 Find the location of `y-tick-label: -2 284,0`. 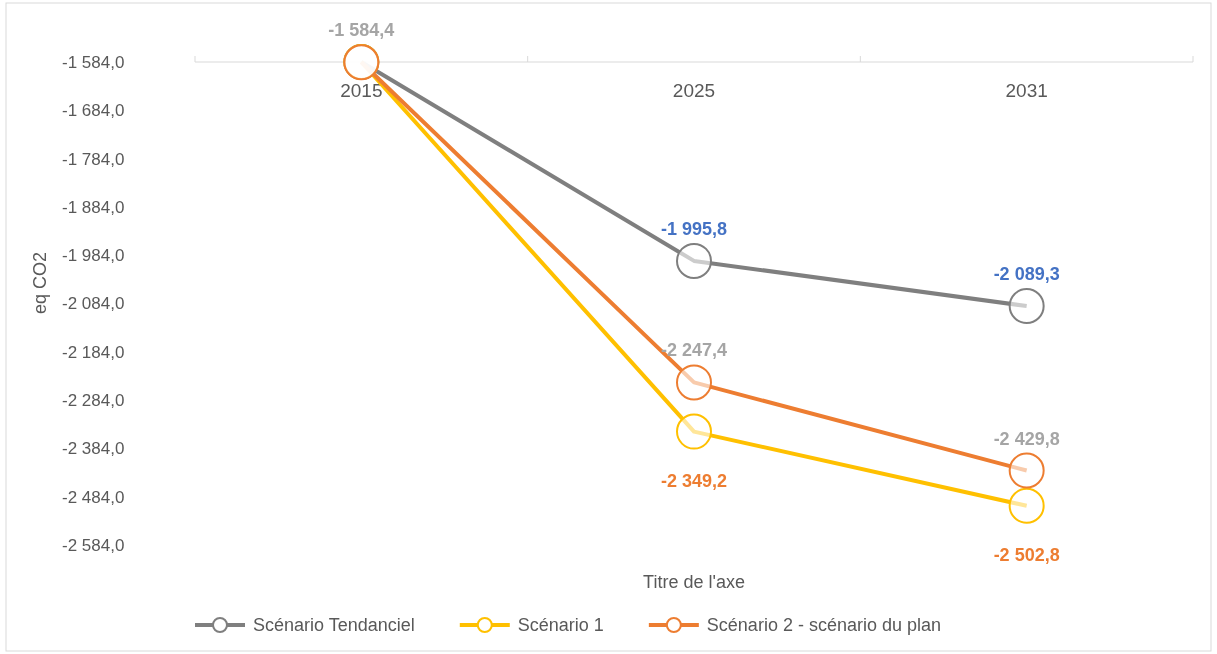

y-tick-label: -2 284,0 is located at coordinates (93, 401).